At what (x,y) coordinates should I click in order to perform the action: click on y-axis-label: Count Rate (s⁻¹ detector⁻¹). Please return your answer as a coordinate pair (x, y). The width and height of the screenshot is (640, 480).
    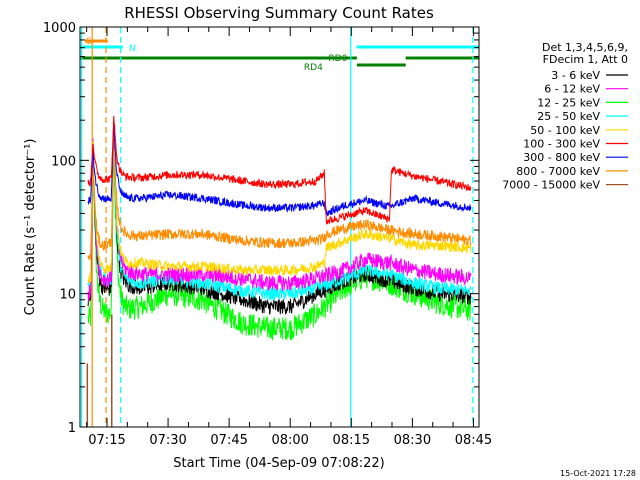
    Looking at the image, I should click on (30, 227).